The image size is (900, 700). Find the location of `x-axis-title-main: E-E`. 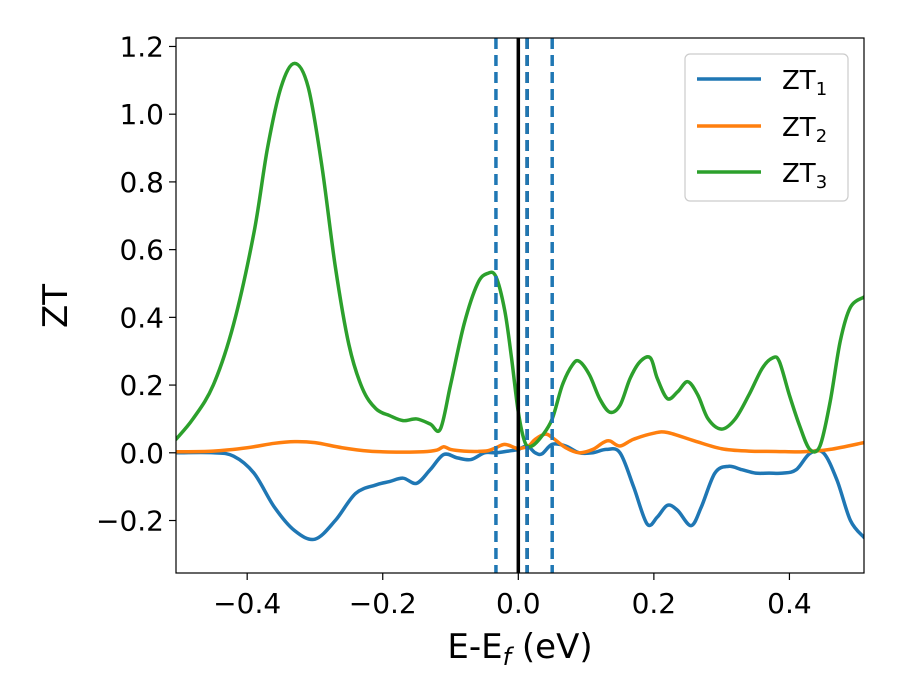

x-axis-title-main: E-E is located at coordinates (474, 647).